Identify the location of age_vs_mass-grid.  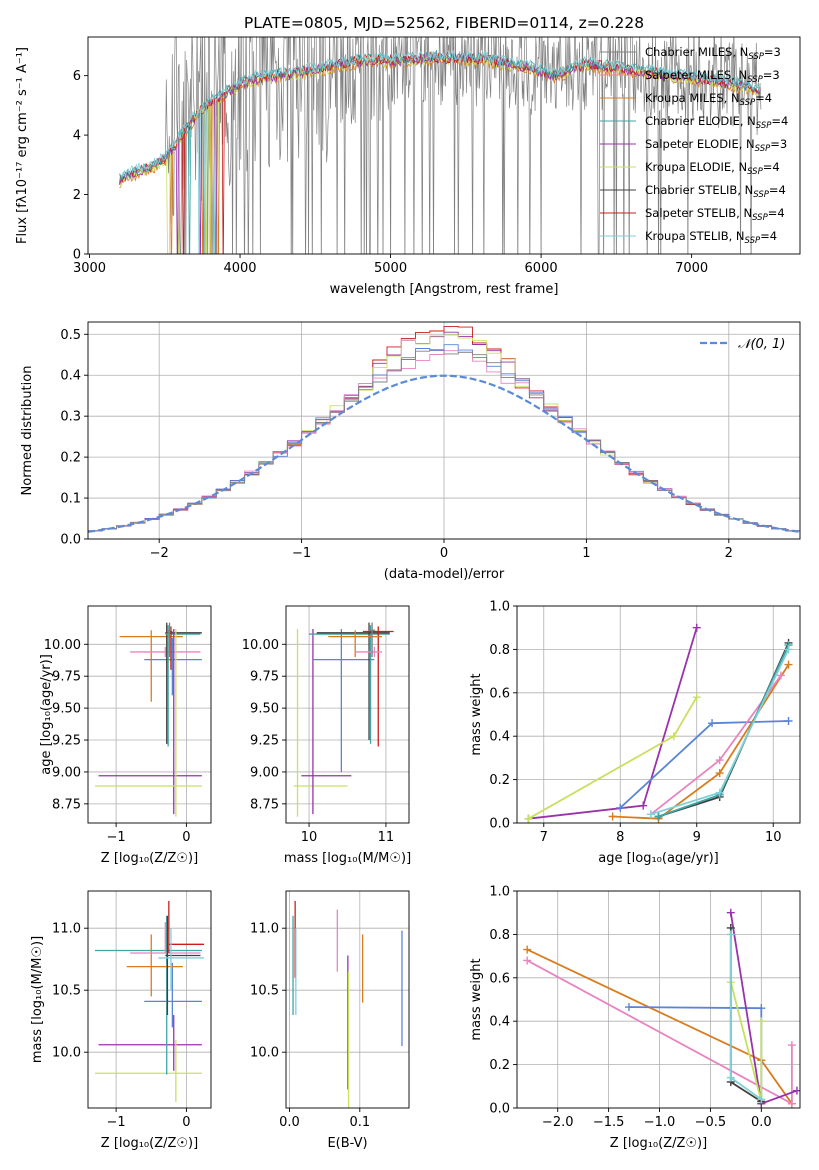
(347, 714).